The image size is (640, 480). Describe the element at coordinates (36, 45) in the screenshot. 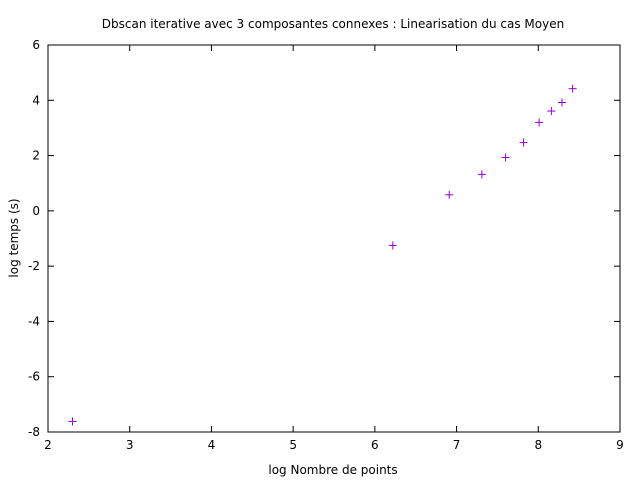

I see `y-tick-label: 6` at that location.